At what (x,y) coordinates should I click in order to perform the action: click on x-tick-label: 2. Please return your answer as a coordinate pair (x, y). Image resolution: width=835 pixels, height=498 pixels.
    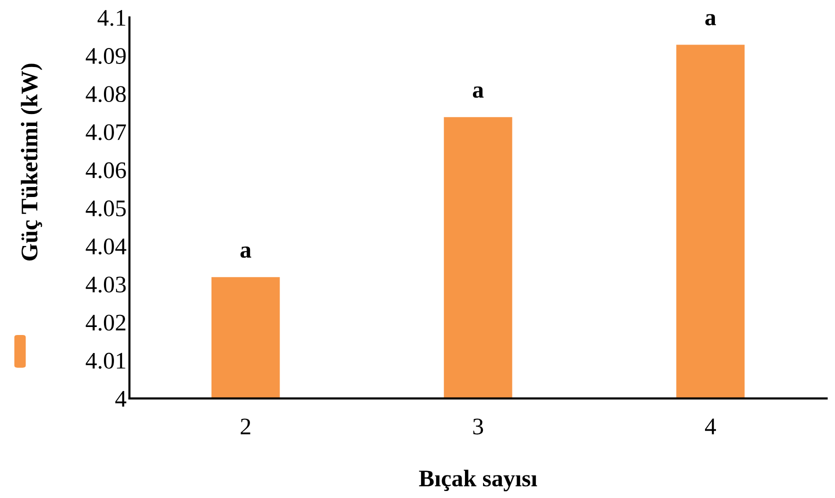
    Looking at the image, I should click on (245, 426).